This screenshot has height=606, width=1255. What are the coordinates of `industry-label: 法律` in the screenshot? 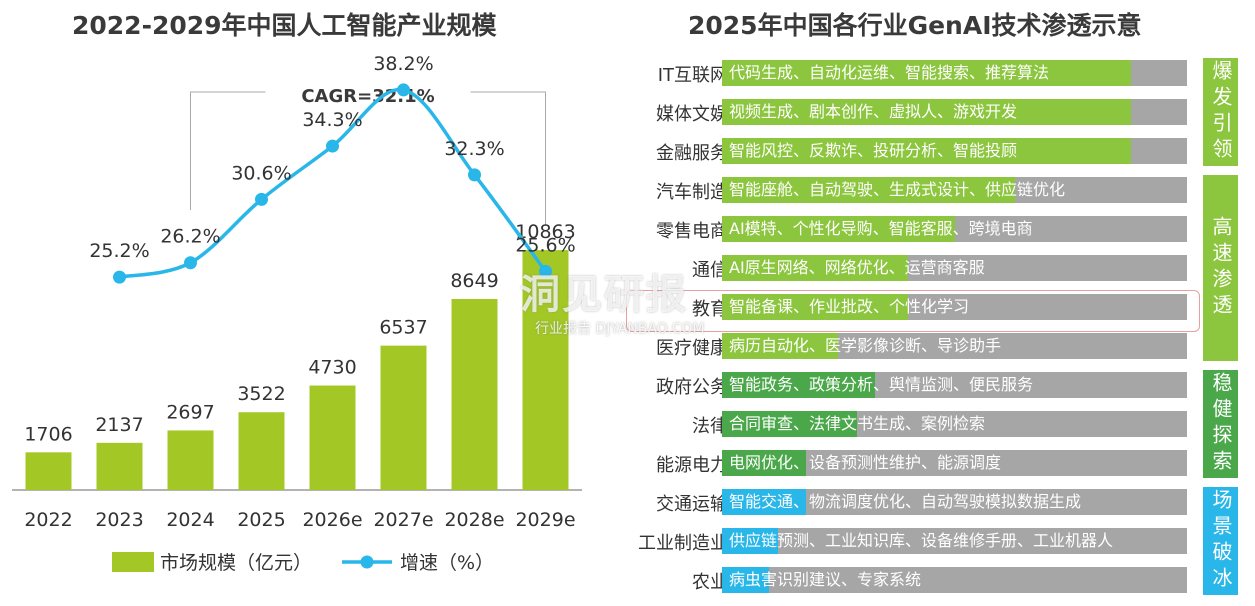 It's located at (710, 426).